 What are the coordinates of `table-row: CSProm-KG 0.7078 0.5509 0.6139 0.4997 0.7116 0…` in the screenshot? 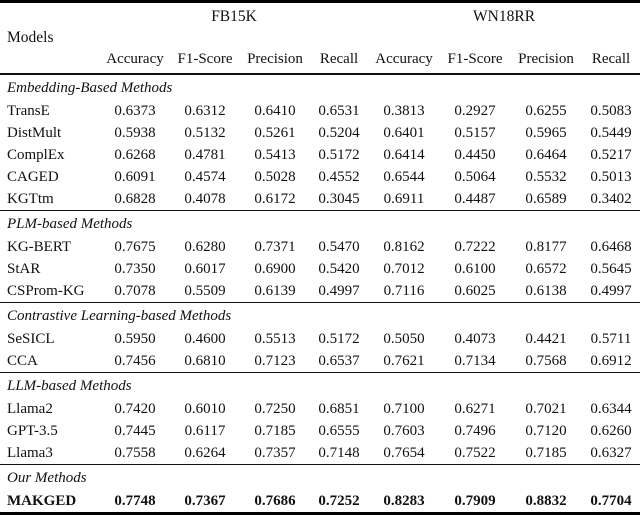 It's located at (320, 291).